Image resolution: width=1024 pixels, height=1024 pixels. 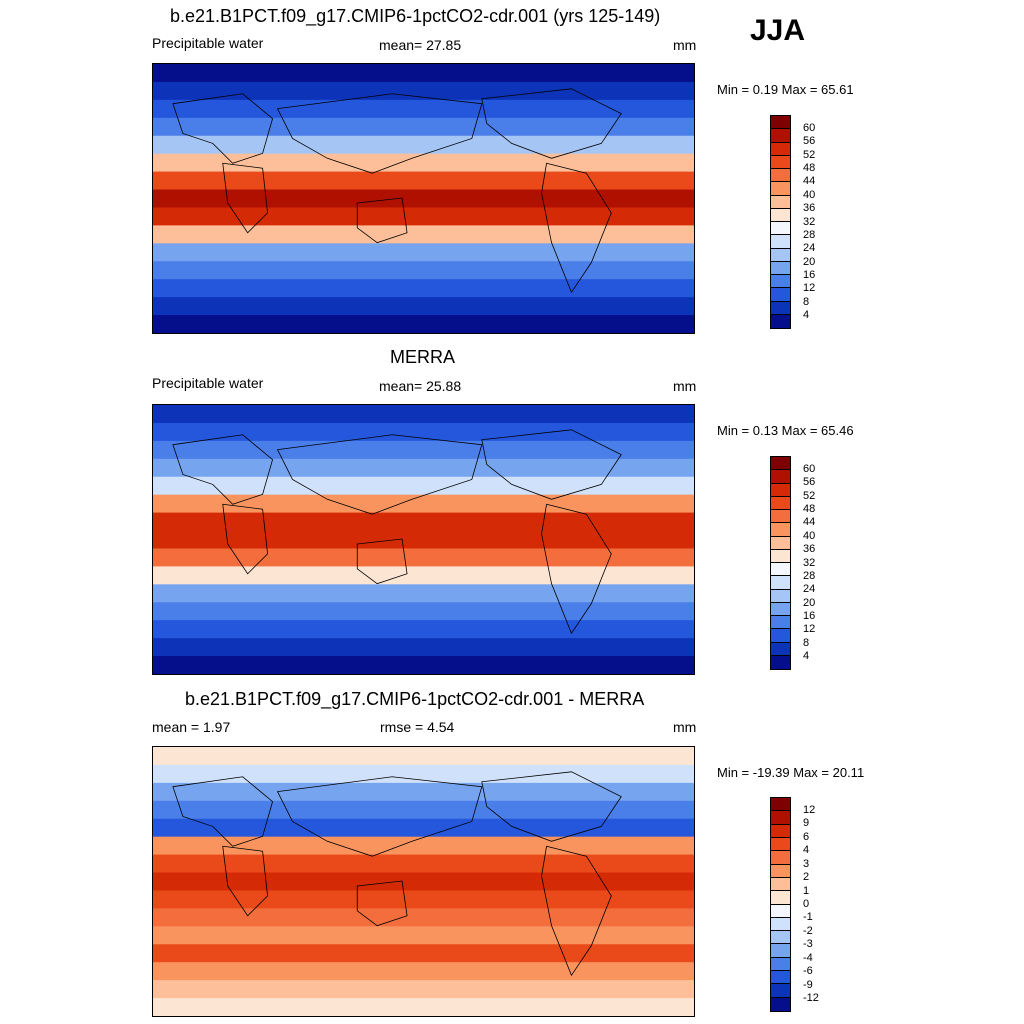 What do you see at coordinates (806, 890) in the screenshot?
I see `colorbar-tick-label: 1` at bounding box center [806, 890].